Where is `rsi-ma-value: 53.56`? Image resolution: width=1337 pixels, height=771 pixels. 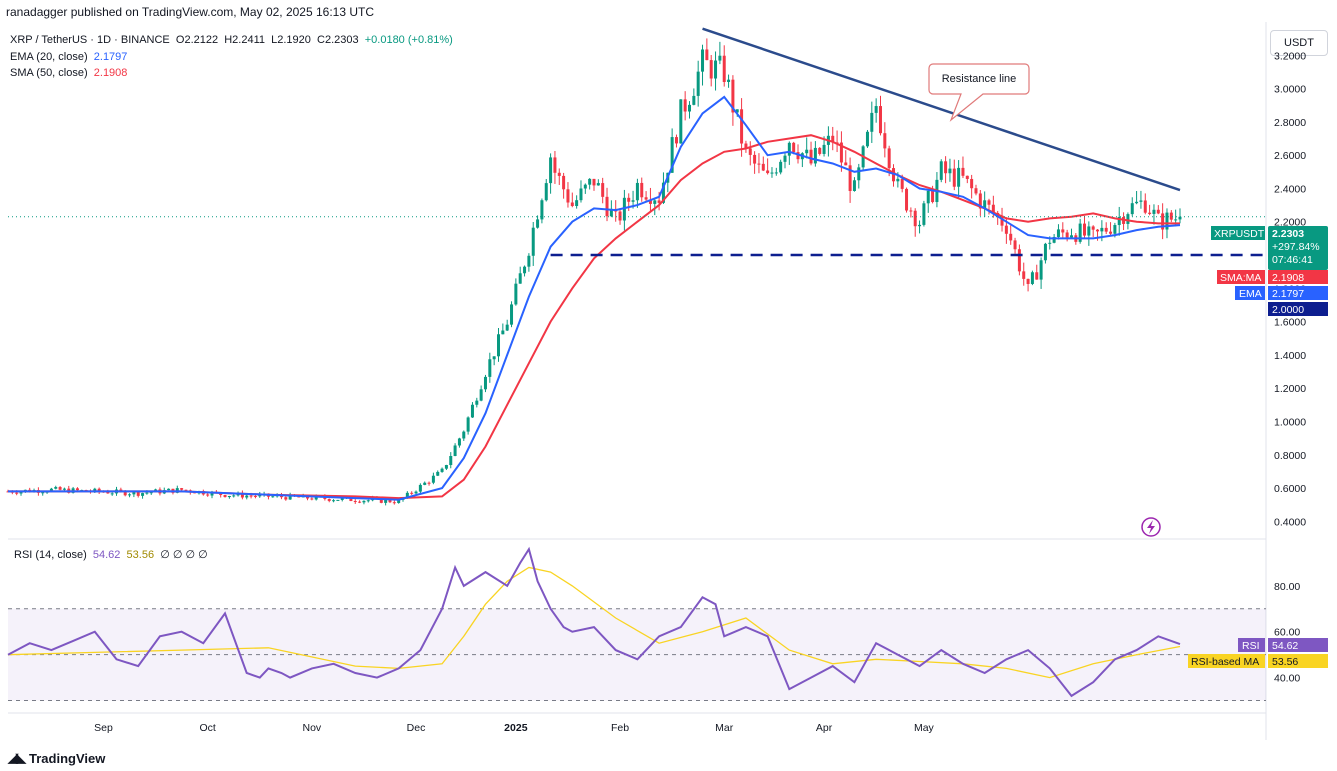
rsi-ma-value: 53.56 is located at coordinates (140, 555).